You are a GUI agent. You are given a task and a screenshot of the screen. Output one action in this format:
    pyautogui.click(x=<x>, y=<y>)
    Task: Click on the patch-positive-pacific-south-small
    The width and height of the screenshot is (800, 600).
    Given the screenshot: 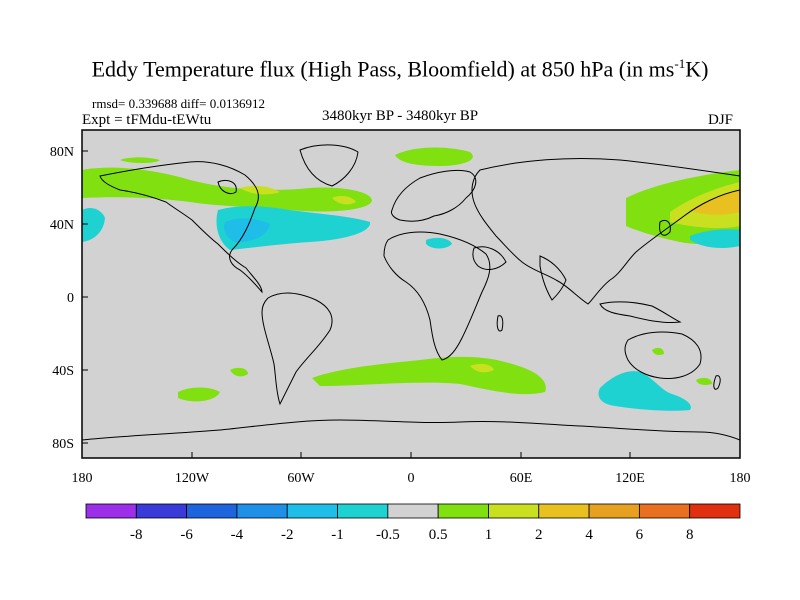 What is the action you would take?
    pyautogui.click(x=704, y=381)
    